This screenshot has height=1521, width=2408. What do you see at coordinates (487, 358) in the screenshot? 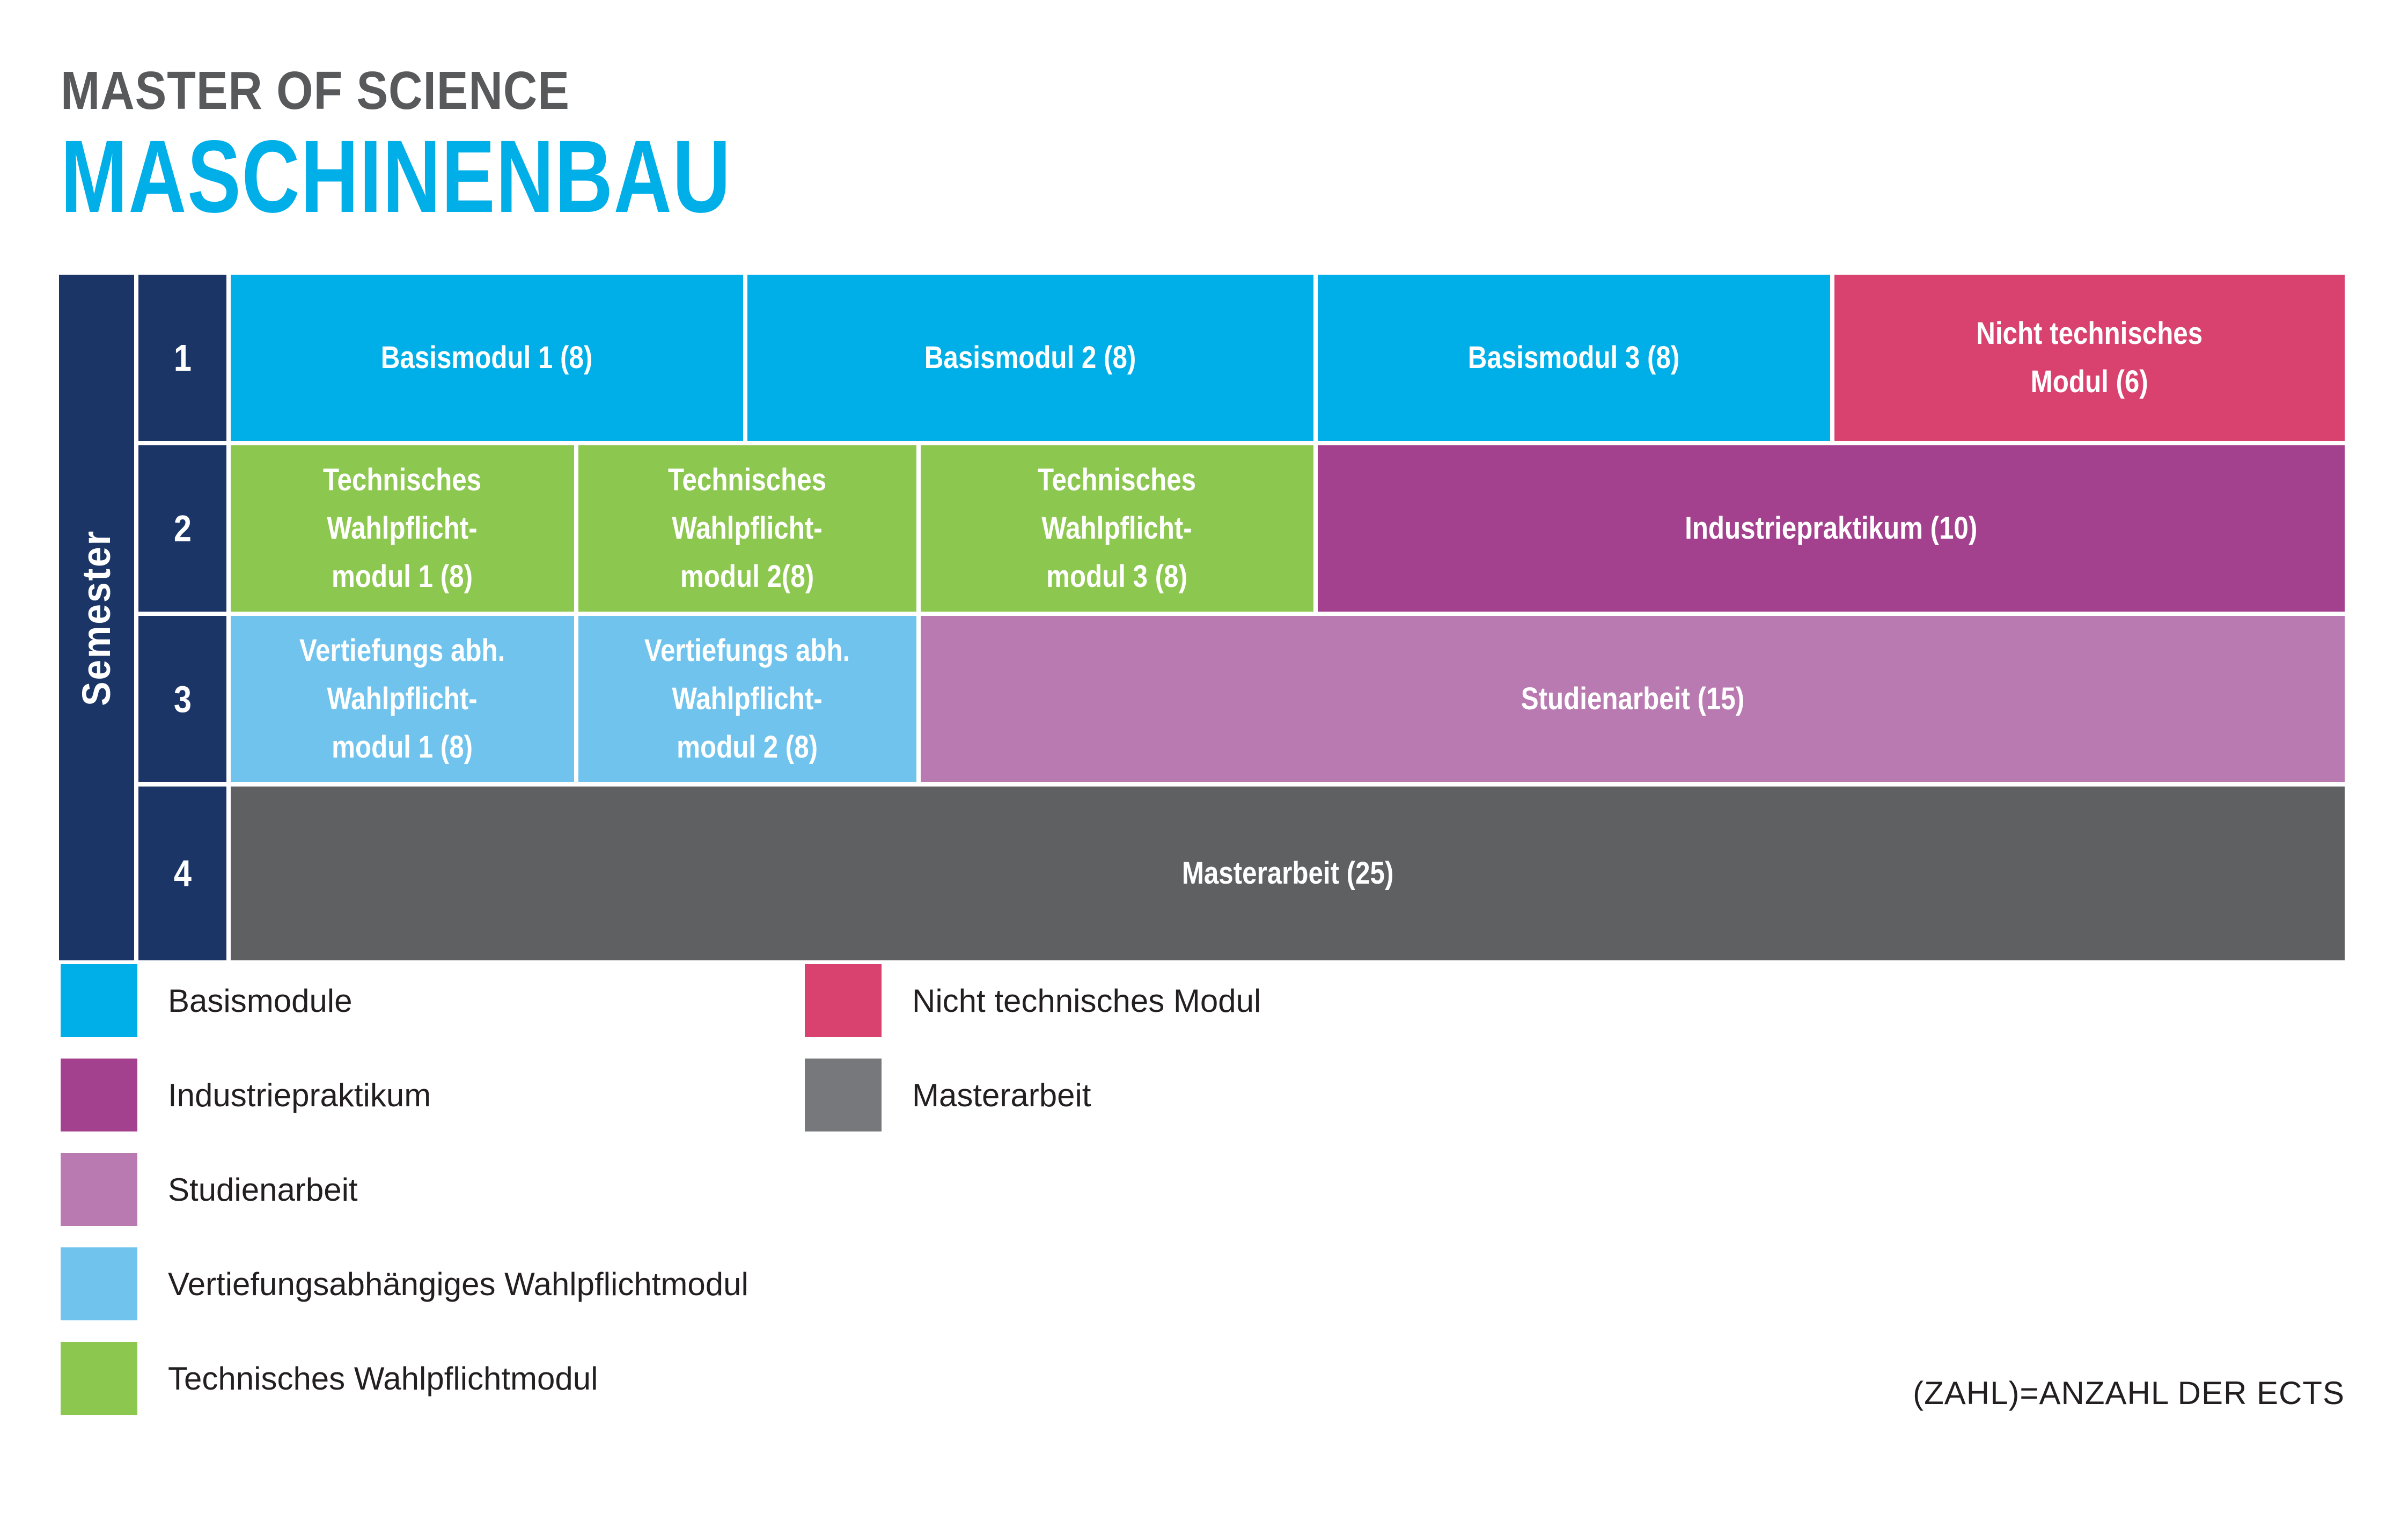
I see `cell-basismodul-1: Basismodul 1 (8)` at bounding box center [487, 358].